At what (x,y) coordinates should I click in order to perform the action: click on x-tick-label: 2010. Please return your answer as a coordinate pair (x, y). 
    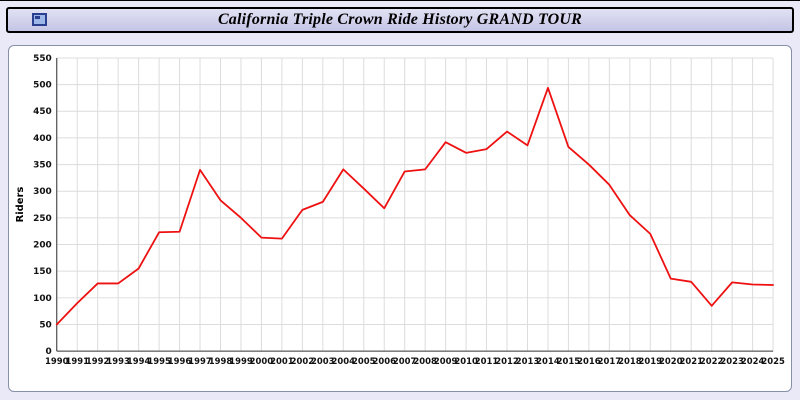
    Looking at the image, I should click on (466, 361).